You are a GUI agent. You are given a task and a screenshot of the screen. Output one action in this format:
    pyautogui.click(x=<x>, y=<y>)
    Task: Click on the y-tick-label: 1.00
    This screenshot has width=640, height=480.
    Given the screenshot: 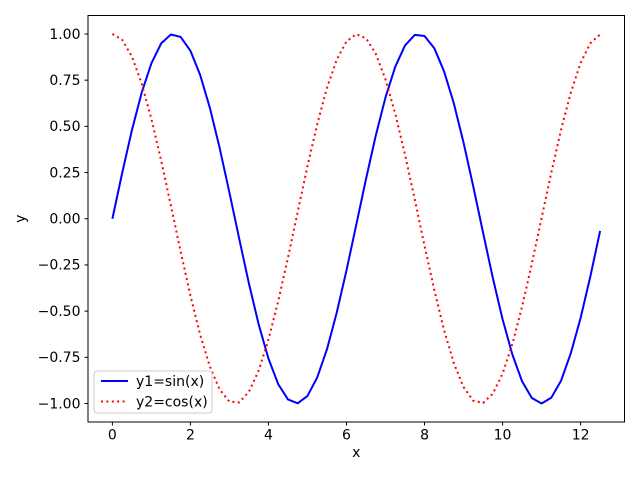 What is the action you would take?
    pyautogui.click(x=64, y=35)
    